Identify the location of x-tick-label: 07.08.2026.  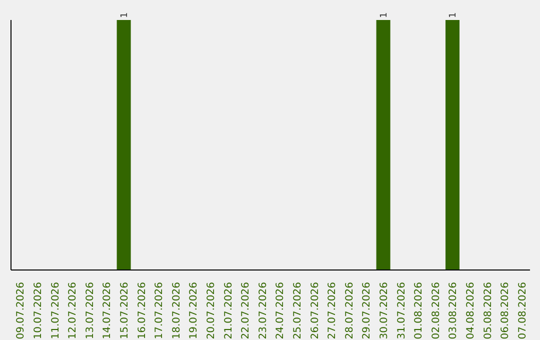
(522, 311).